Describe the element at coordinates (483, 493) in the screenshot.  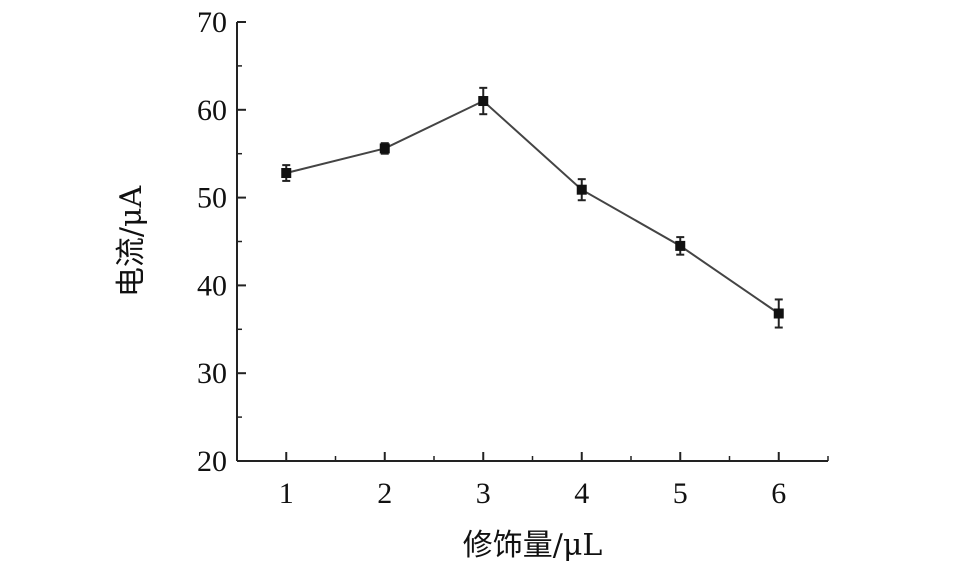
I see `x-tick-label: 3` at that location.